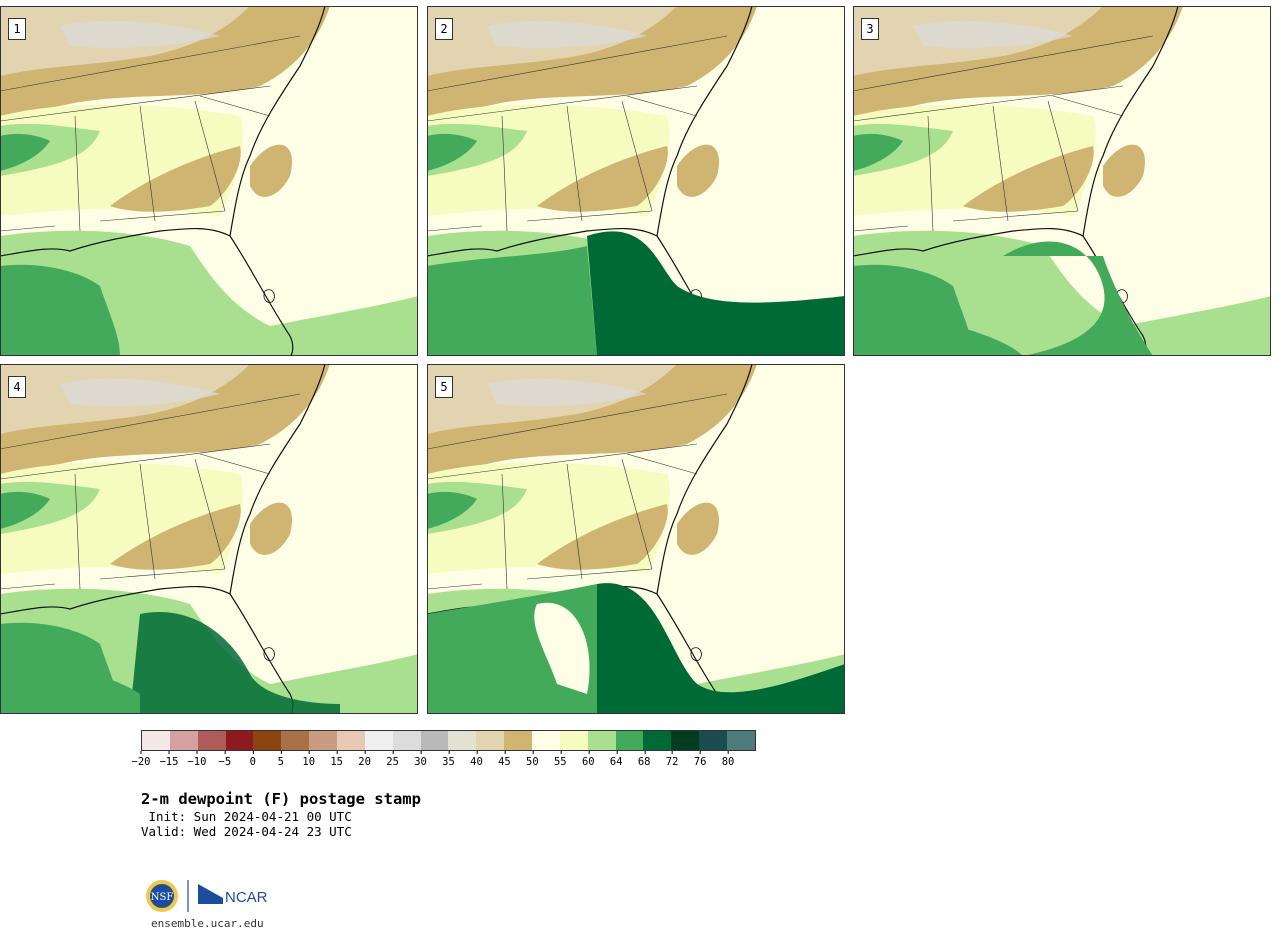 Image resolution: width=1280 pixels, height=936 pixels. I want to click on figure-title: 2-m dewpoint (F) postage stamp, so click(281, 799).